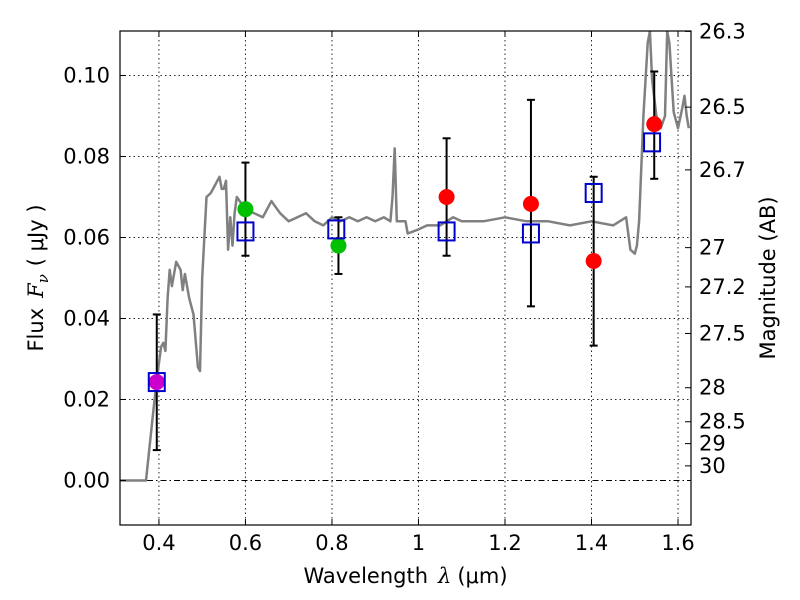 This screenshot has width=800, height=600. What do you see at coordinates (591, 543) in the screenshot?
I see `x-tick-label: 1.4` at bounding box center [591, 543].